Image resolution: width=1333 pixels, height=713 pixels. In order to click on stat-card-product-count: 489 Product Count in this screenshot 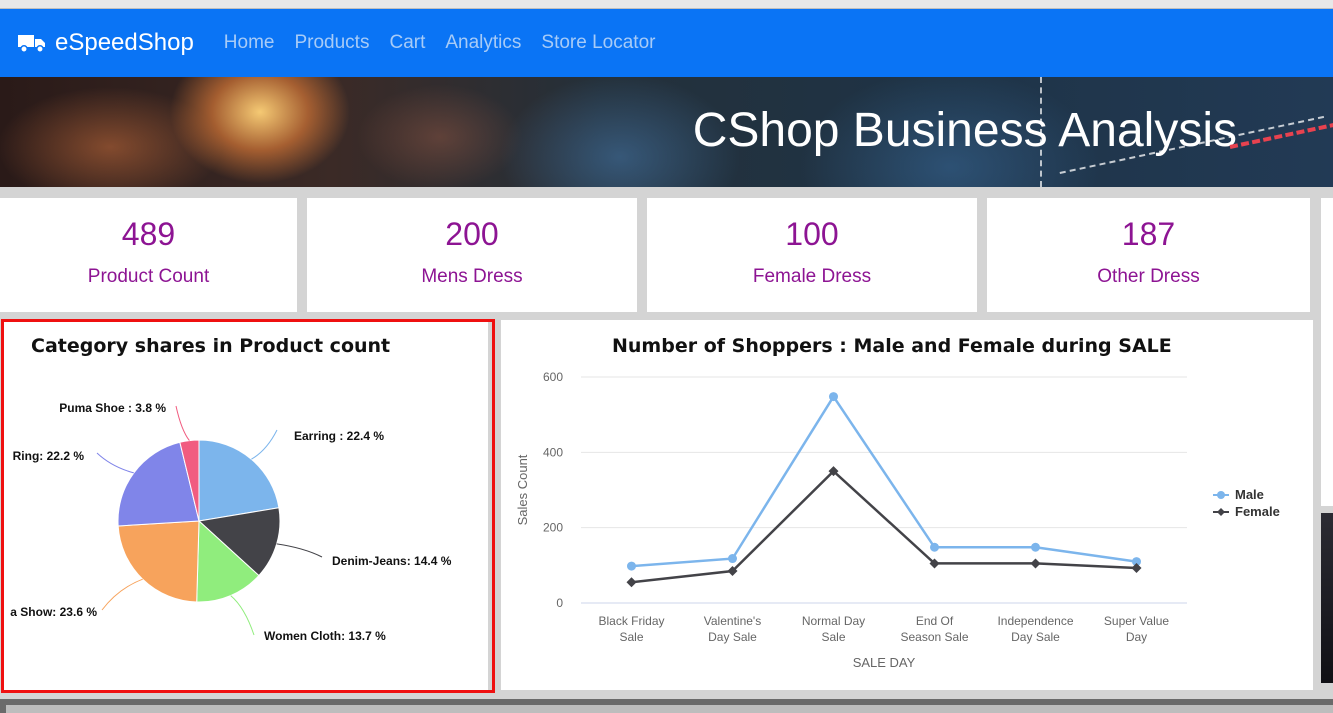, I will do `click(148, 255)`.